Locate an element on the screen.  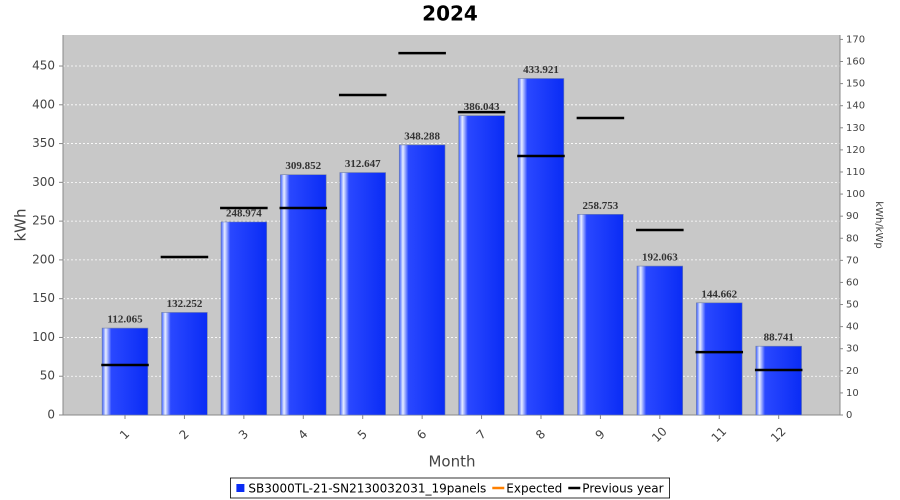
value-label: 312.647 is located at coordinates (363, 164).